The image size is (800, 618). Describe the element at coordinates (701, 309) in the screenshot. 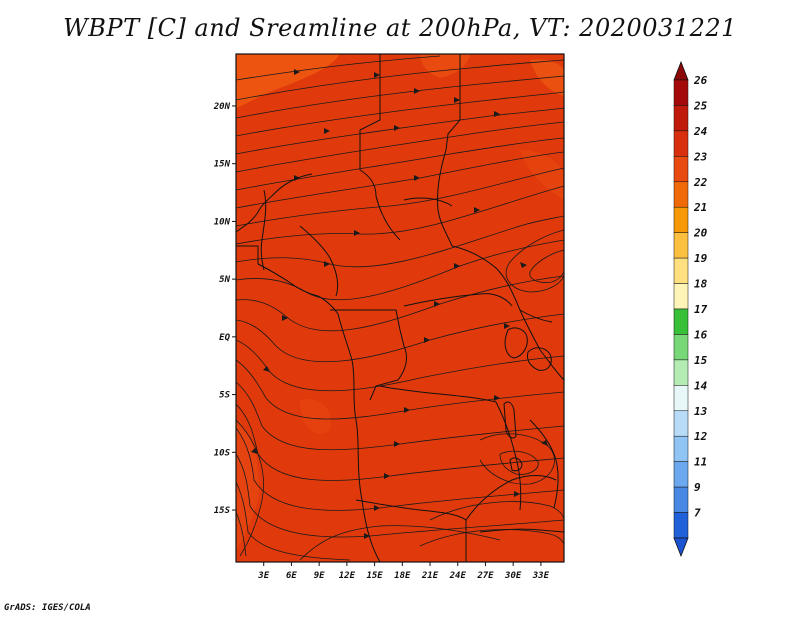

I see `colorbar-label: 17` at that location.